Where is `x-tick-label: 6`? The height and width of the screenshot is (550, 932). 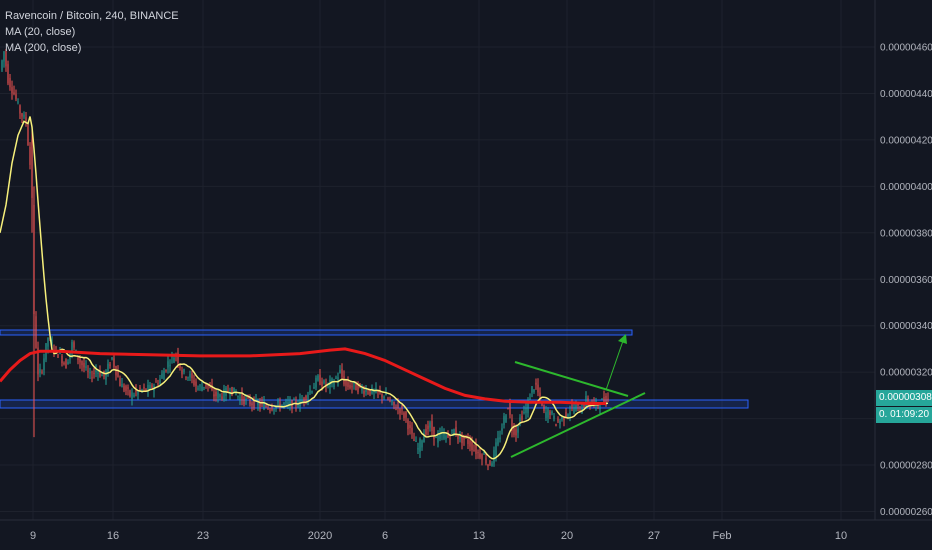
x-tick-label: 6 is located at coordinates (385, 536).